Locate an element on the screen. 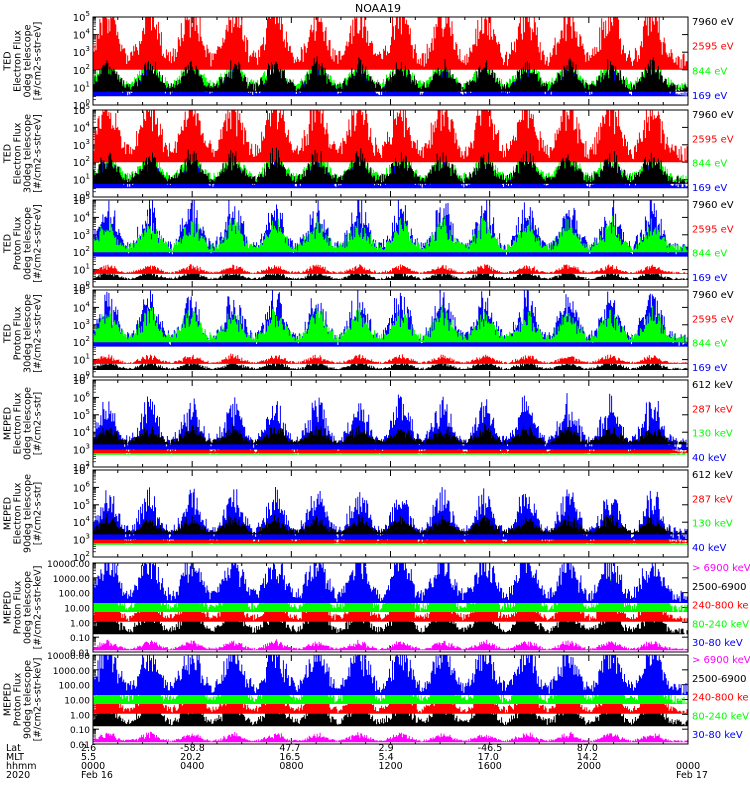 The width and height of the screenshot is (750, 800). y-tick-label: 100.00 is located at coordinates (75, 595).